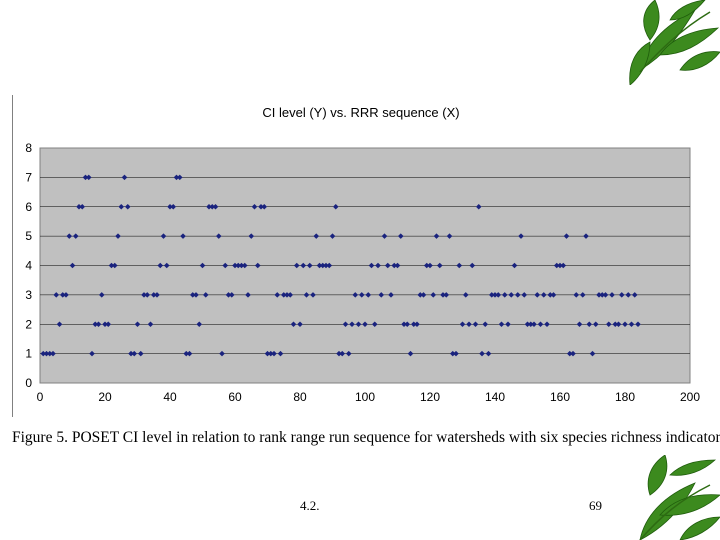 The height and width of the screenshot is (540, 720). What do you see at coordinates (28, 236) in the screenshot?
I see `y-tick-label: 5` at bounding box center [28, 236].